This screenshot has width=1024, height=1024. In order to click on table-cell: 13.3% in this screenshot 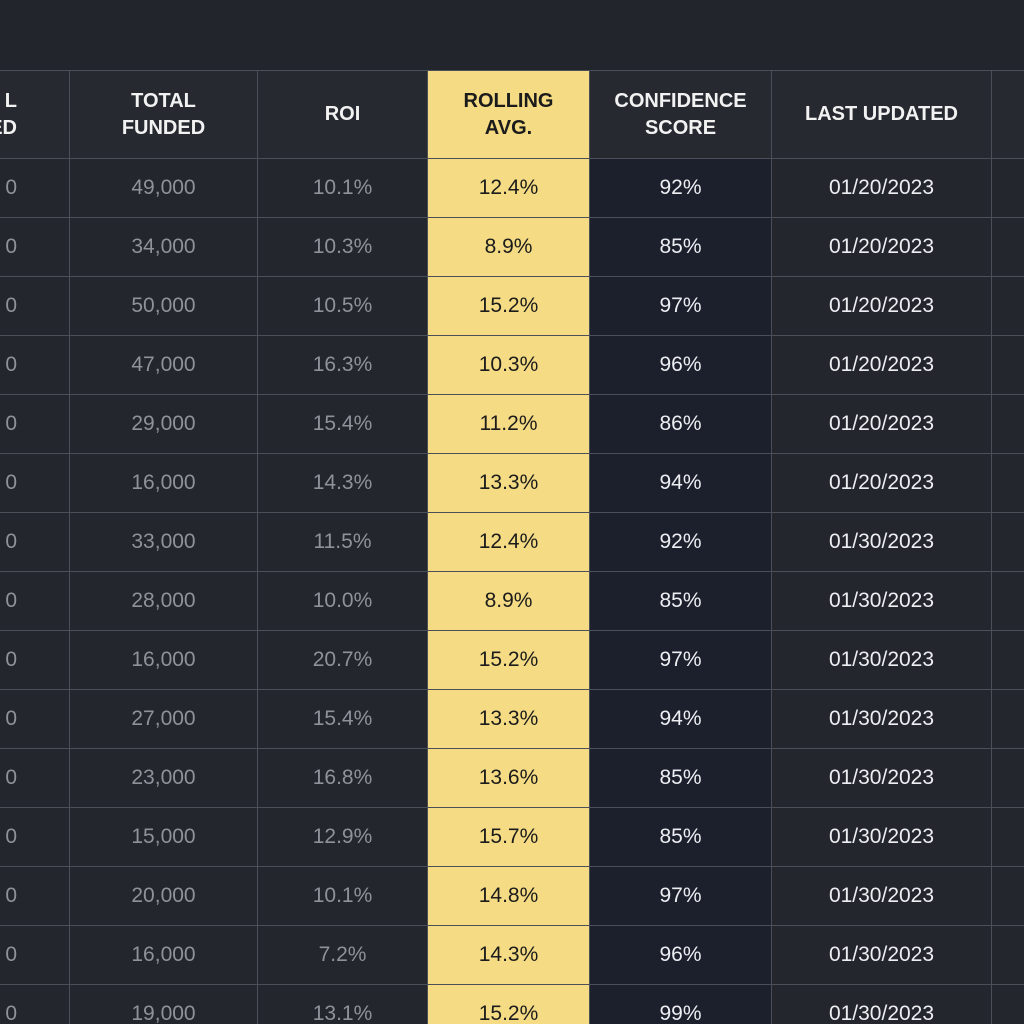, I will do `click(509, 719)`.